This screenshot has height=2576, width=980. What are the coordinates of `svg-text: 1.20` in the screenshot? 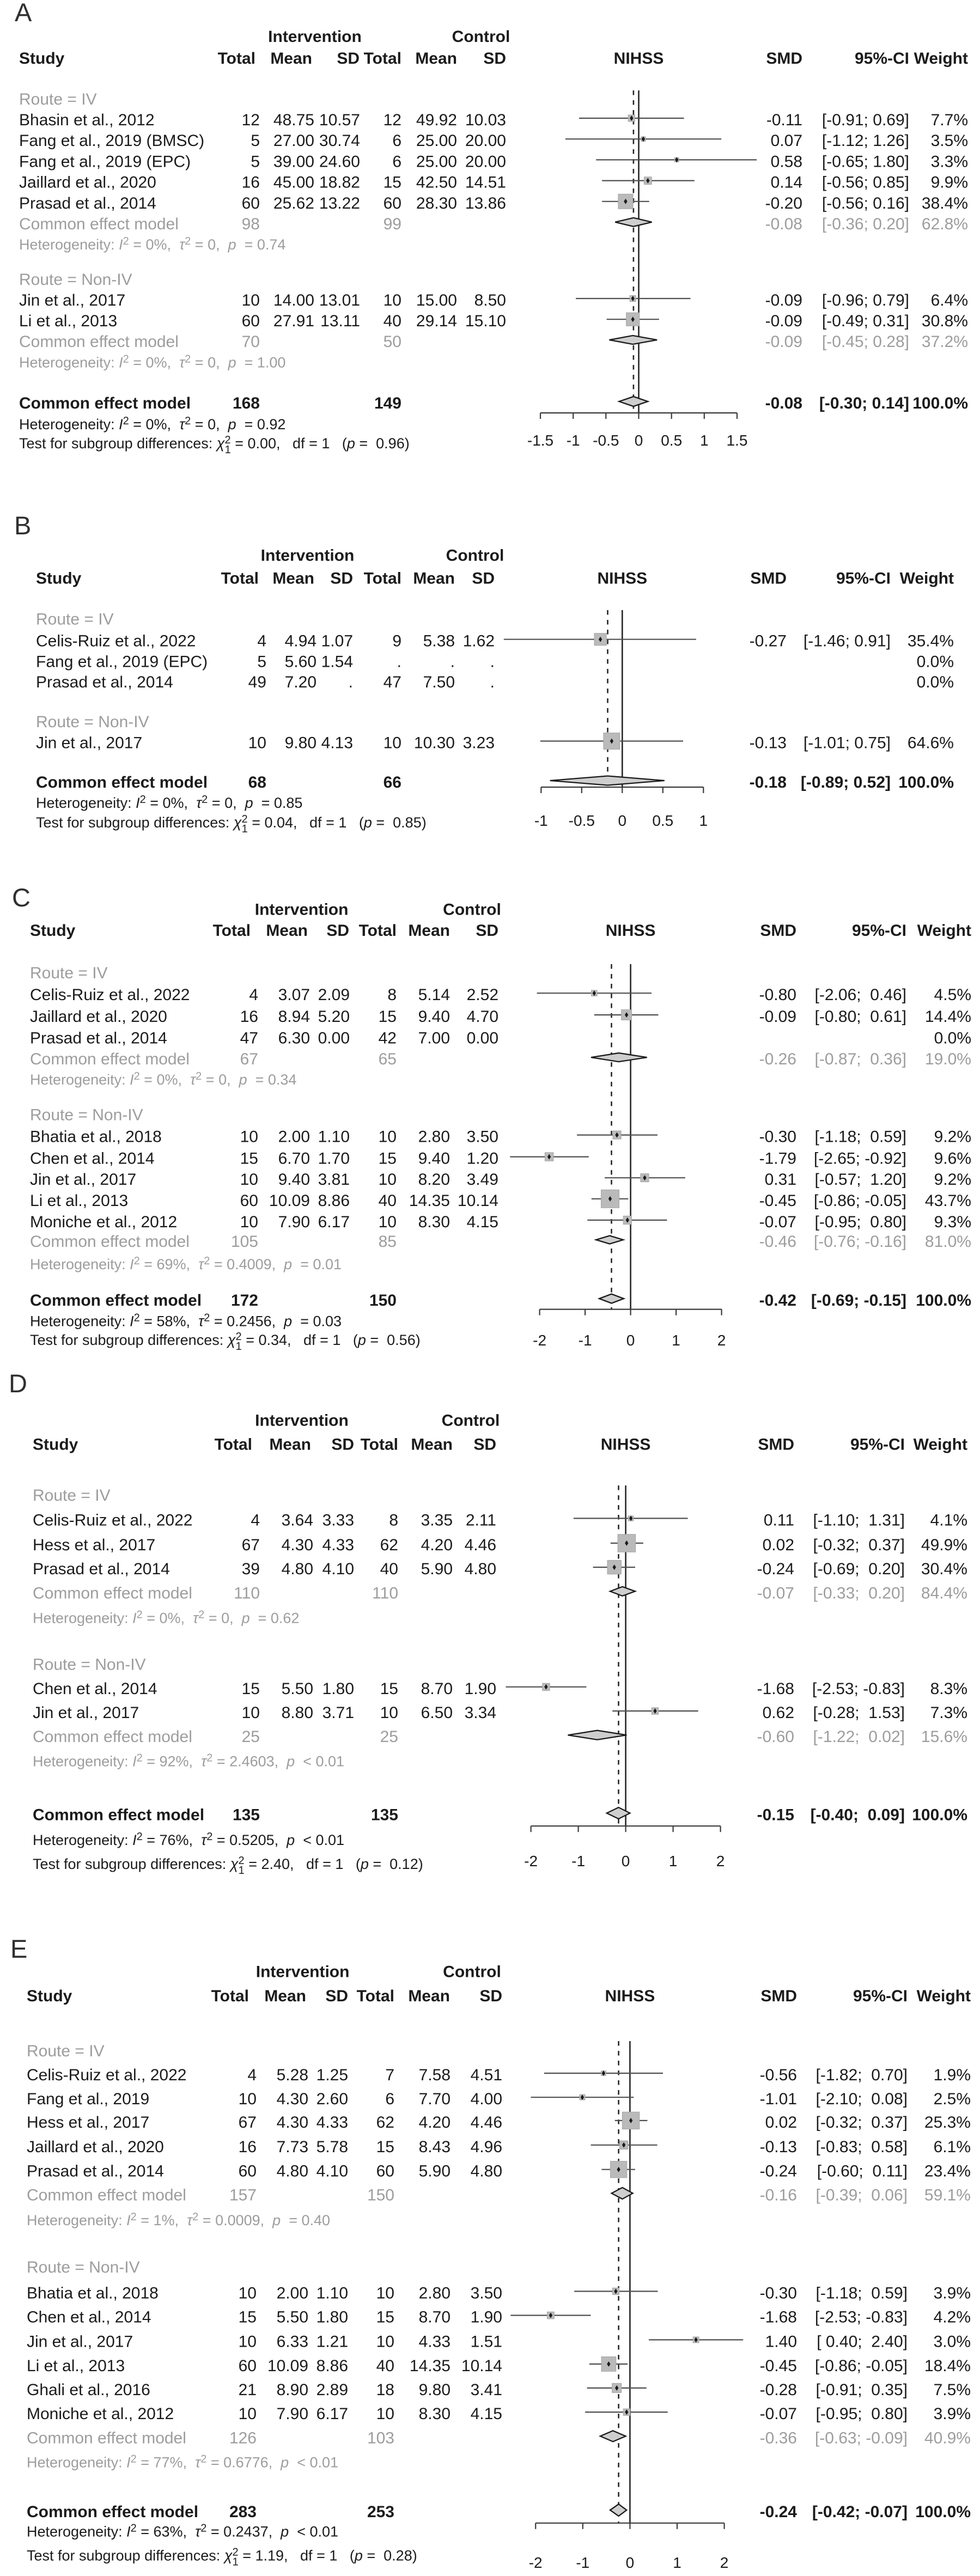 It's located at (480, 1159).